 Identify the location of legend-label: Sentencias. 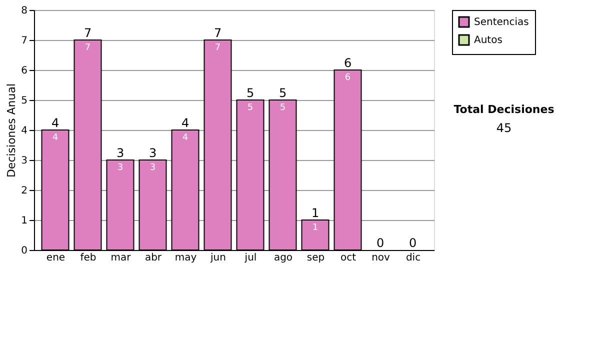
(501, 22).